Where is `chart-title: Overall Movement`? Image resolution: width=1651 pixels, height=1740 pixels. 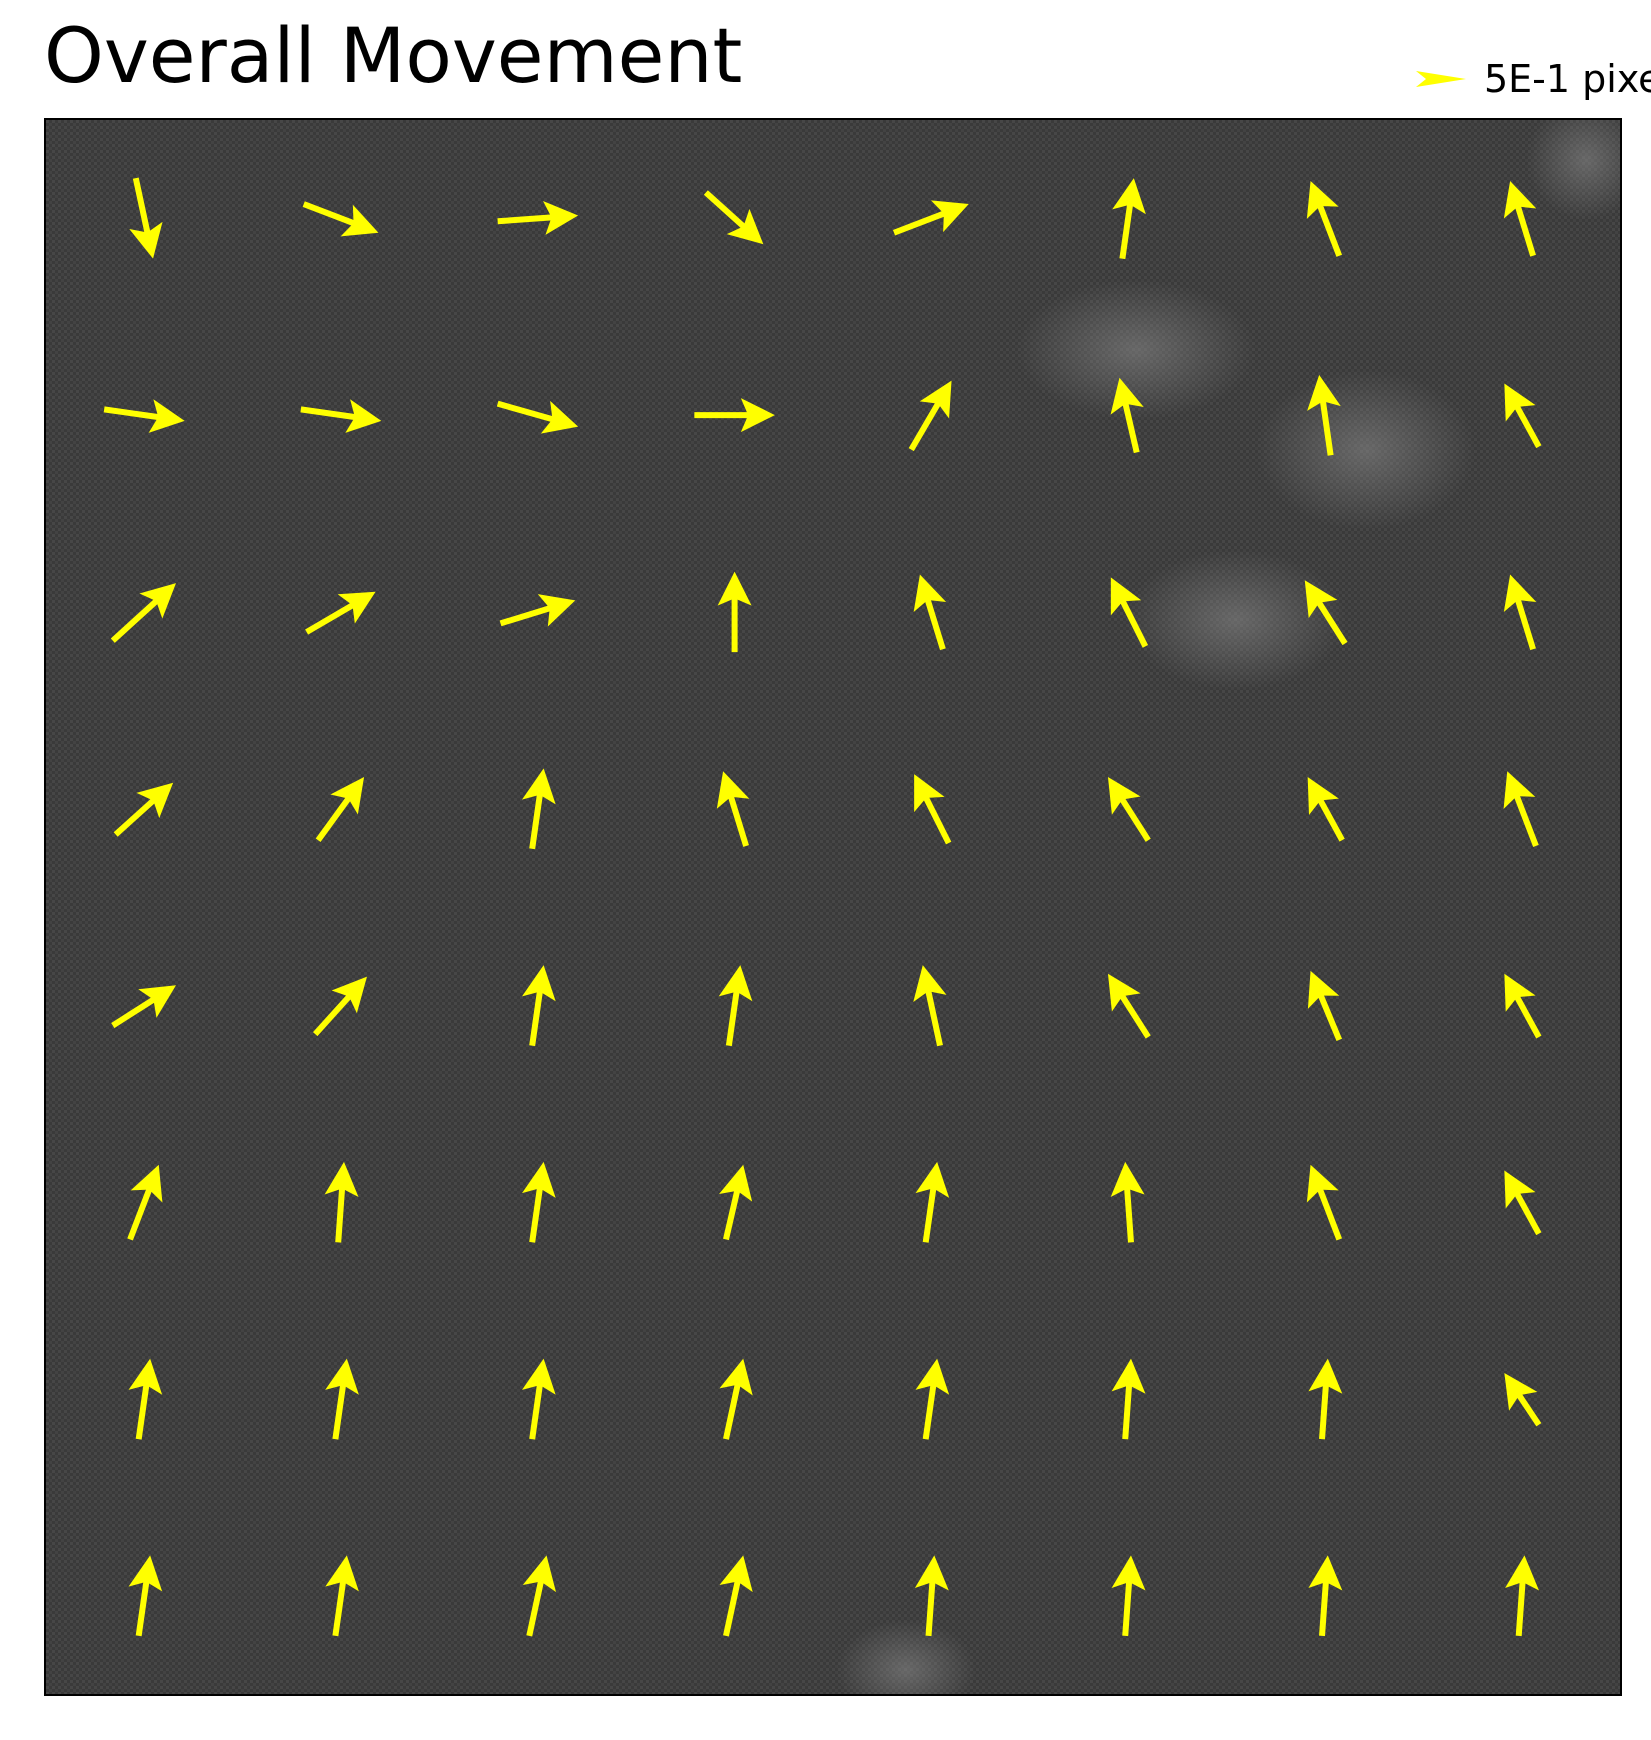
chart-title: Overall Movement is located at coordinates (393, 55).